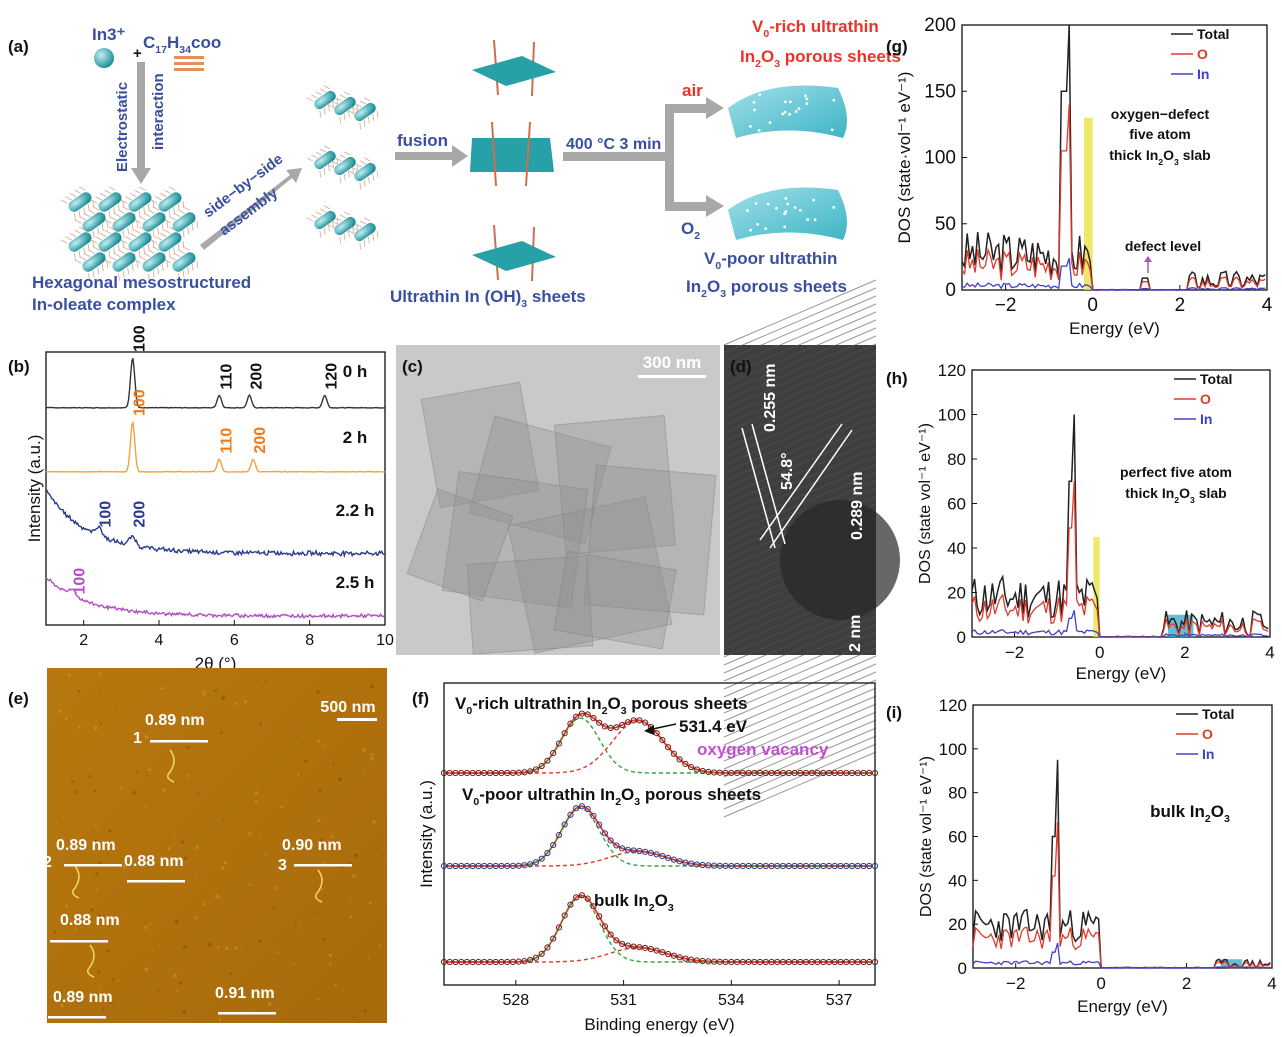  Describe the element at coordinates (634, 902) in the screenshot. I see `series-name: bulk In2O3` at that location.